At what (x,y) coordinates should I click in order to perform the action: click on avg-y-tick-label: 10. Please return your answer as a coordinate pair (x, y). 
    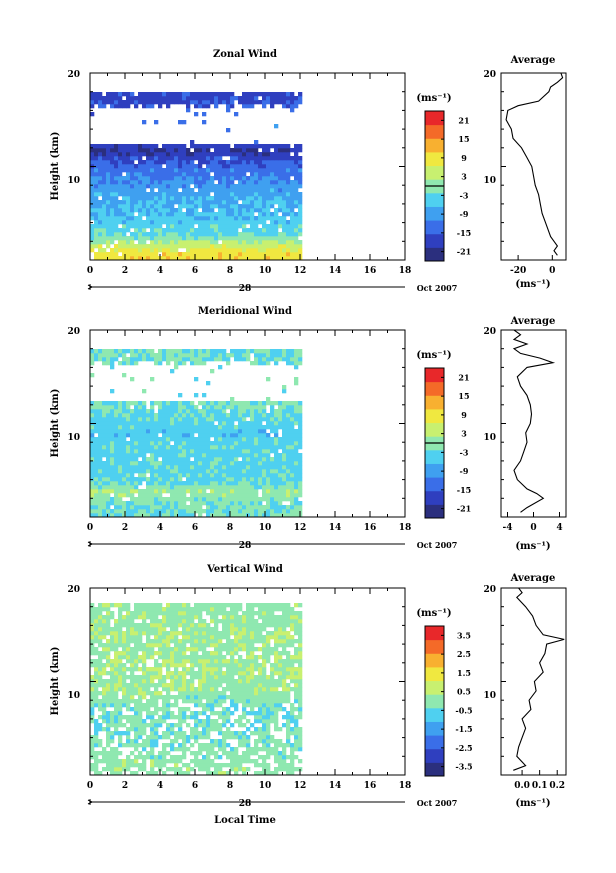
    Looking at the image, I should click on (489, 181).